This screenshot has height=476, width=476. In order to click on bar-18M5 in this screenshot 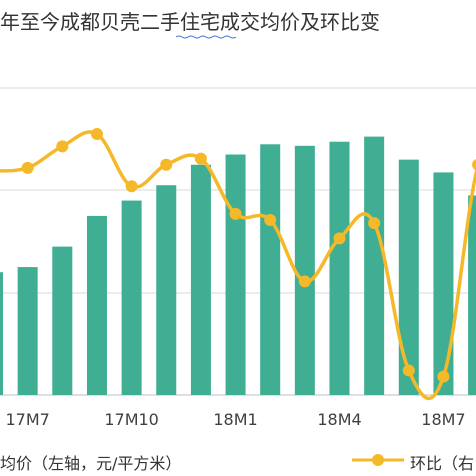, I will do `click(374, 265)`.